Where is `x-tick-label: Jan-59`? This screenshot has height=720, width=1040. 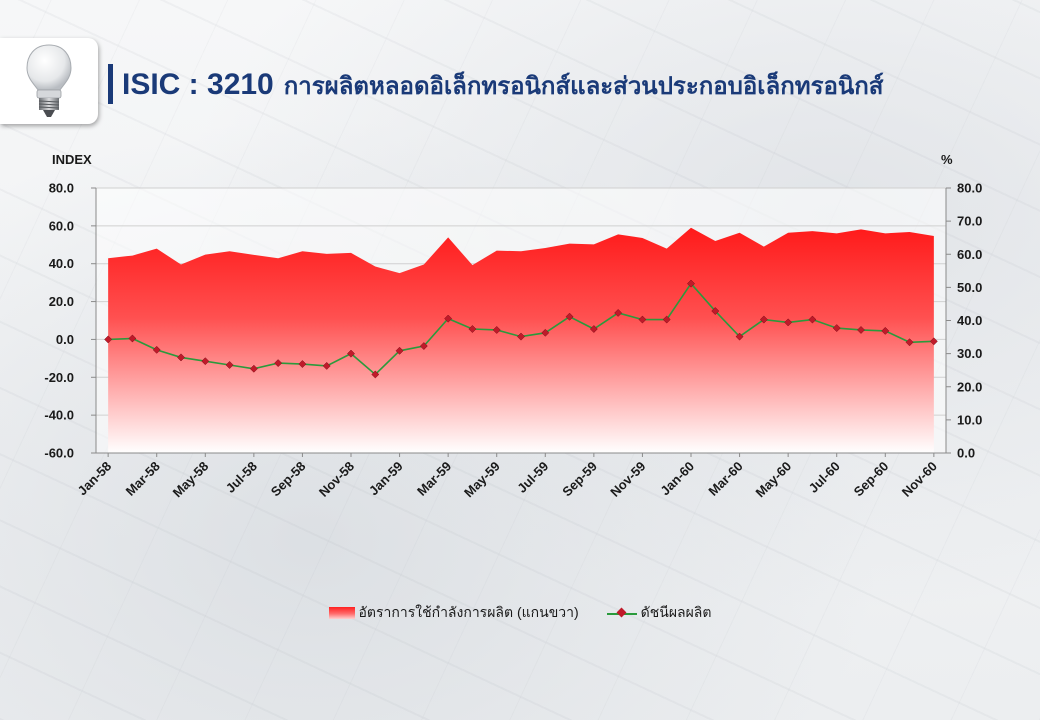
x-tick-label: Jan-59 is located at coordinates (386, 479).